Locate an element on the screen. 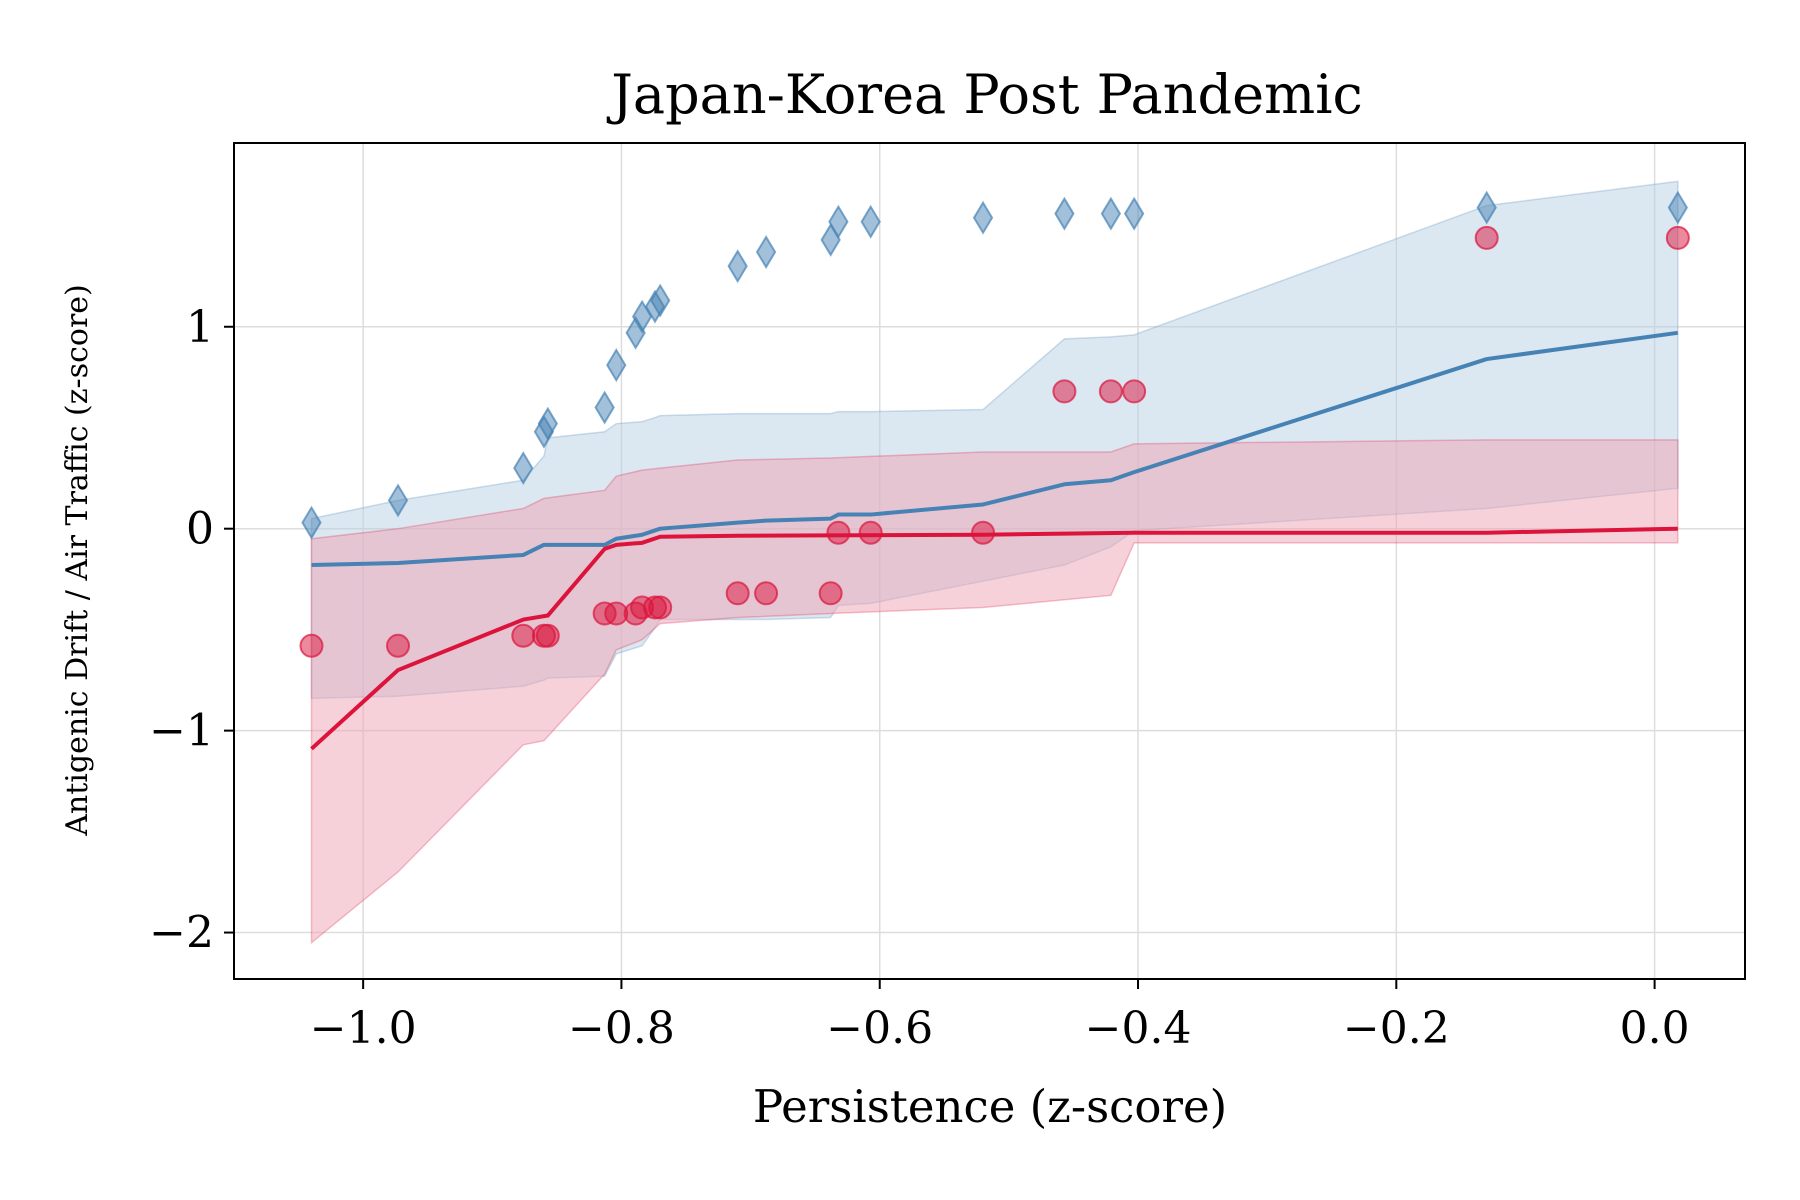 Image resolution: width=1800 pixels, height=1200 pixels. y-axis-ticks: 1 0 −1 −2 is located at coordinates (191, 630).